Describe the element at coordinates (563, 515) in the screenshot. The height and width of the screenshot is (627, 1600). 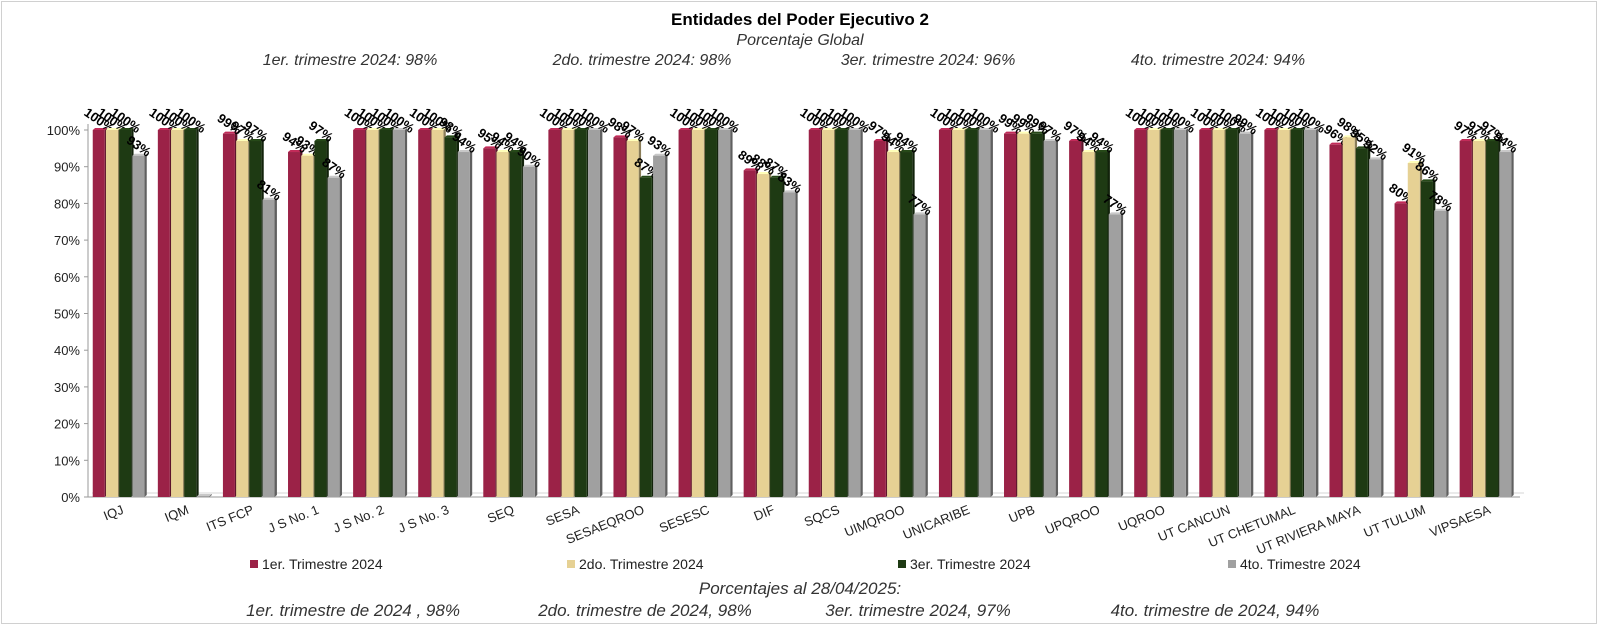
I see `x-tick-label: SESA` at that location.